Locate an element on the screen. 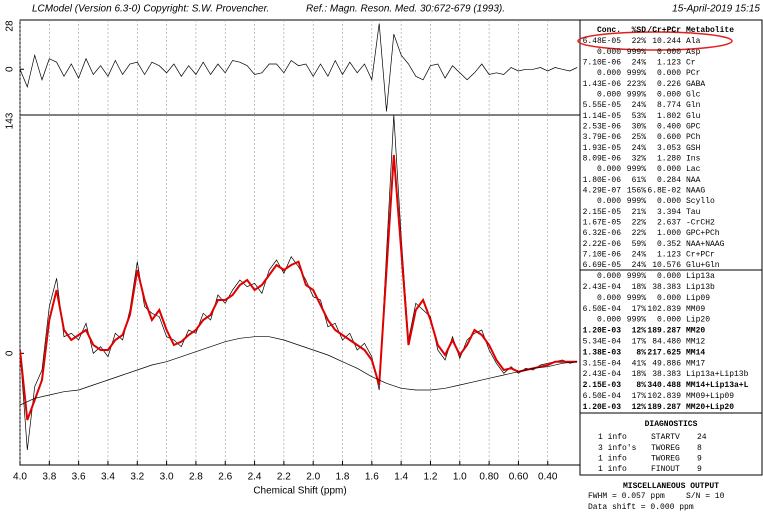  table-cell: 59% is located at coordinates (639, 244).